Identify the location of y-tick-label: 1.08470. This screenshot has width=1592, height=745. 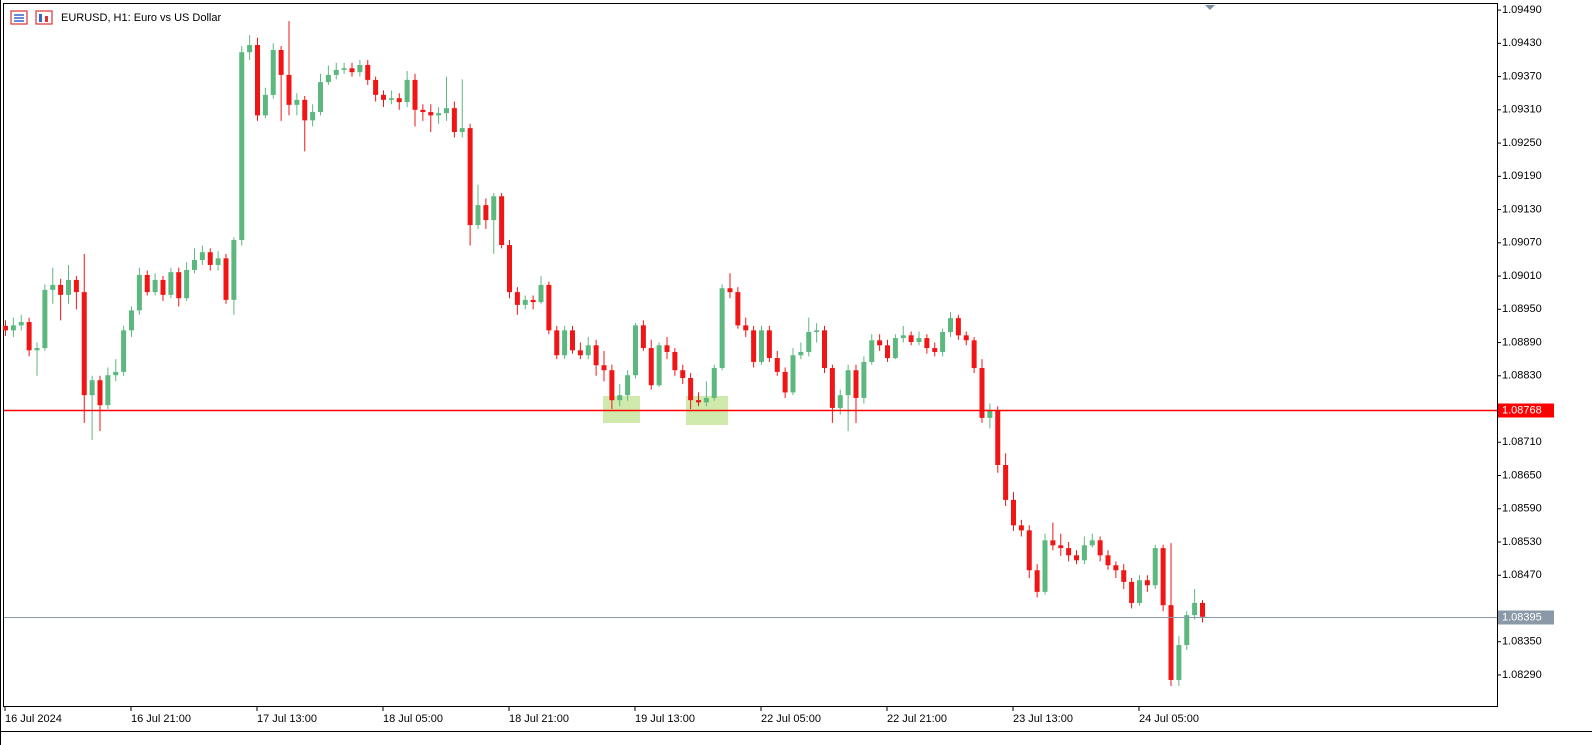
(1522, 575).